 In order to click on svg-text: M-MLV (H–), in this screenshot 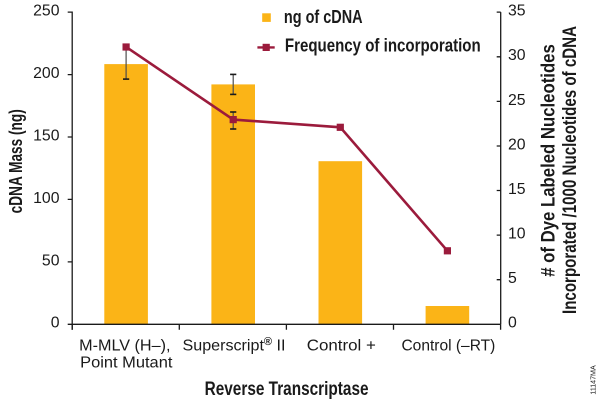, I will do `click(124, 345)`.